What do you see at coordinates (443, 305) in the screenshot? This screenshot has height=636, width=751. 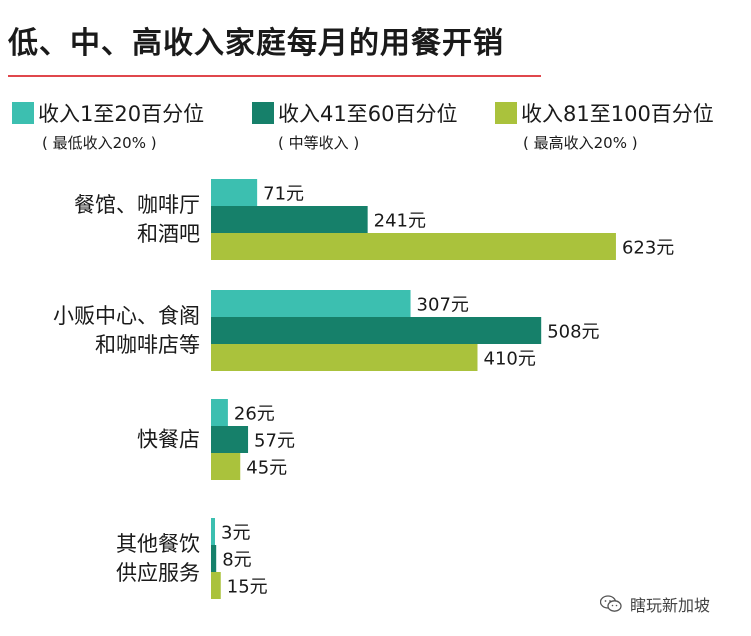 I see `value-label-low: 307元` at bounding box center [443, 305].